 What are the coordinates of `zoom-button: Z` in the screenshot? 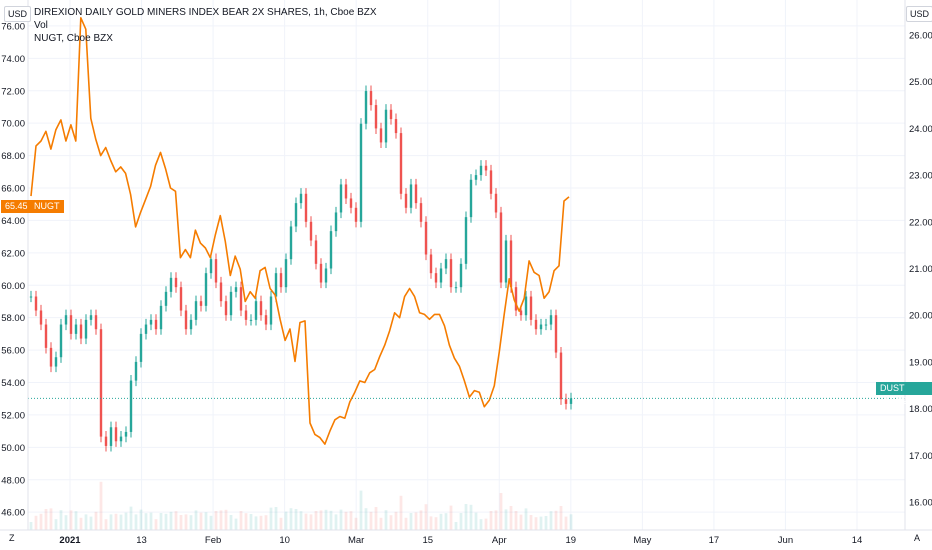 It's located at (12, 538).